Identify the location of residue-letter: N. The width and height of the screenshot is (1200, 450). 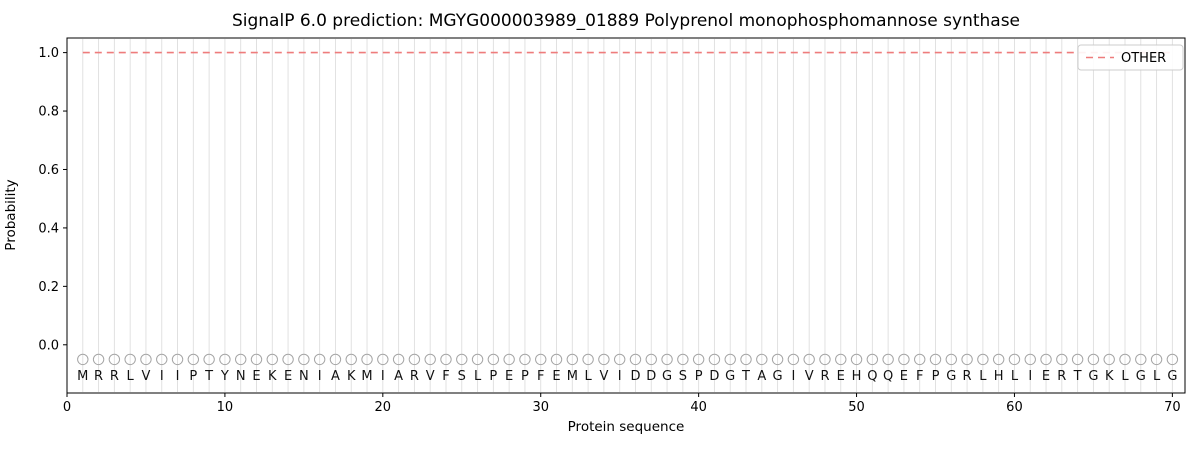
(241, 376).